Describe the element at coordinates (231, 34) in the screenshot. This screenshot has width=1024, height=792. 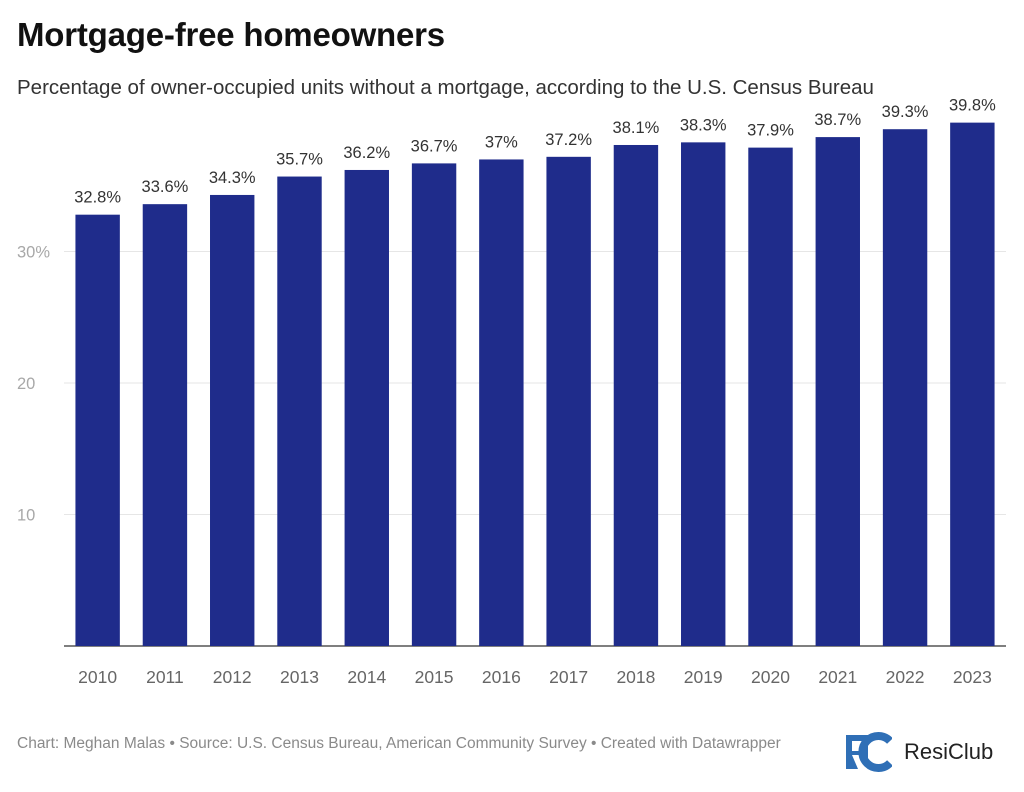
I see `chart-title: Mortgage-free homeowners` at that location.